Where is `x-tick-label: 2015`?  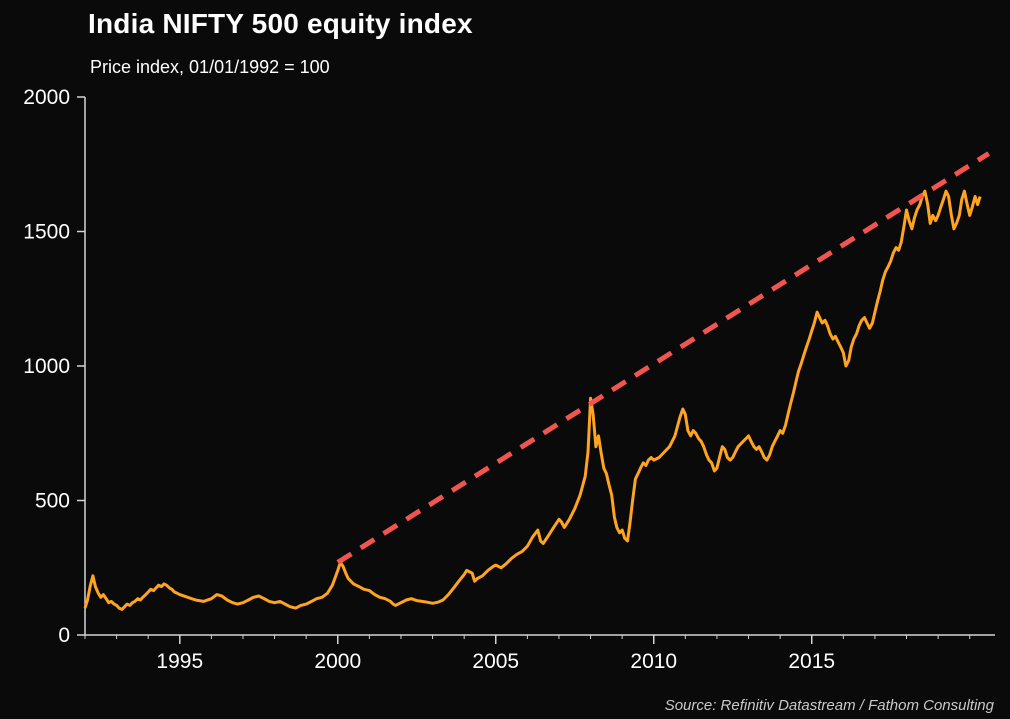
x-tick-label: 2015 is located at coordinates (811, 661).